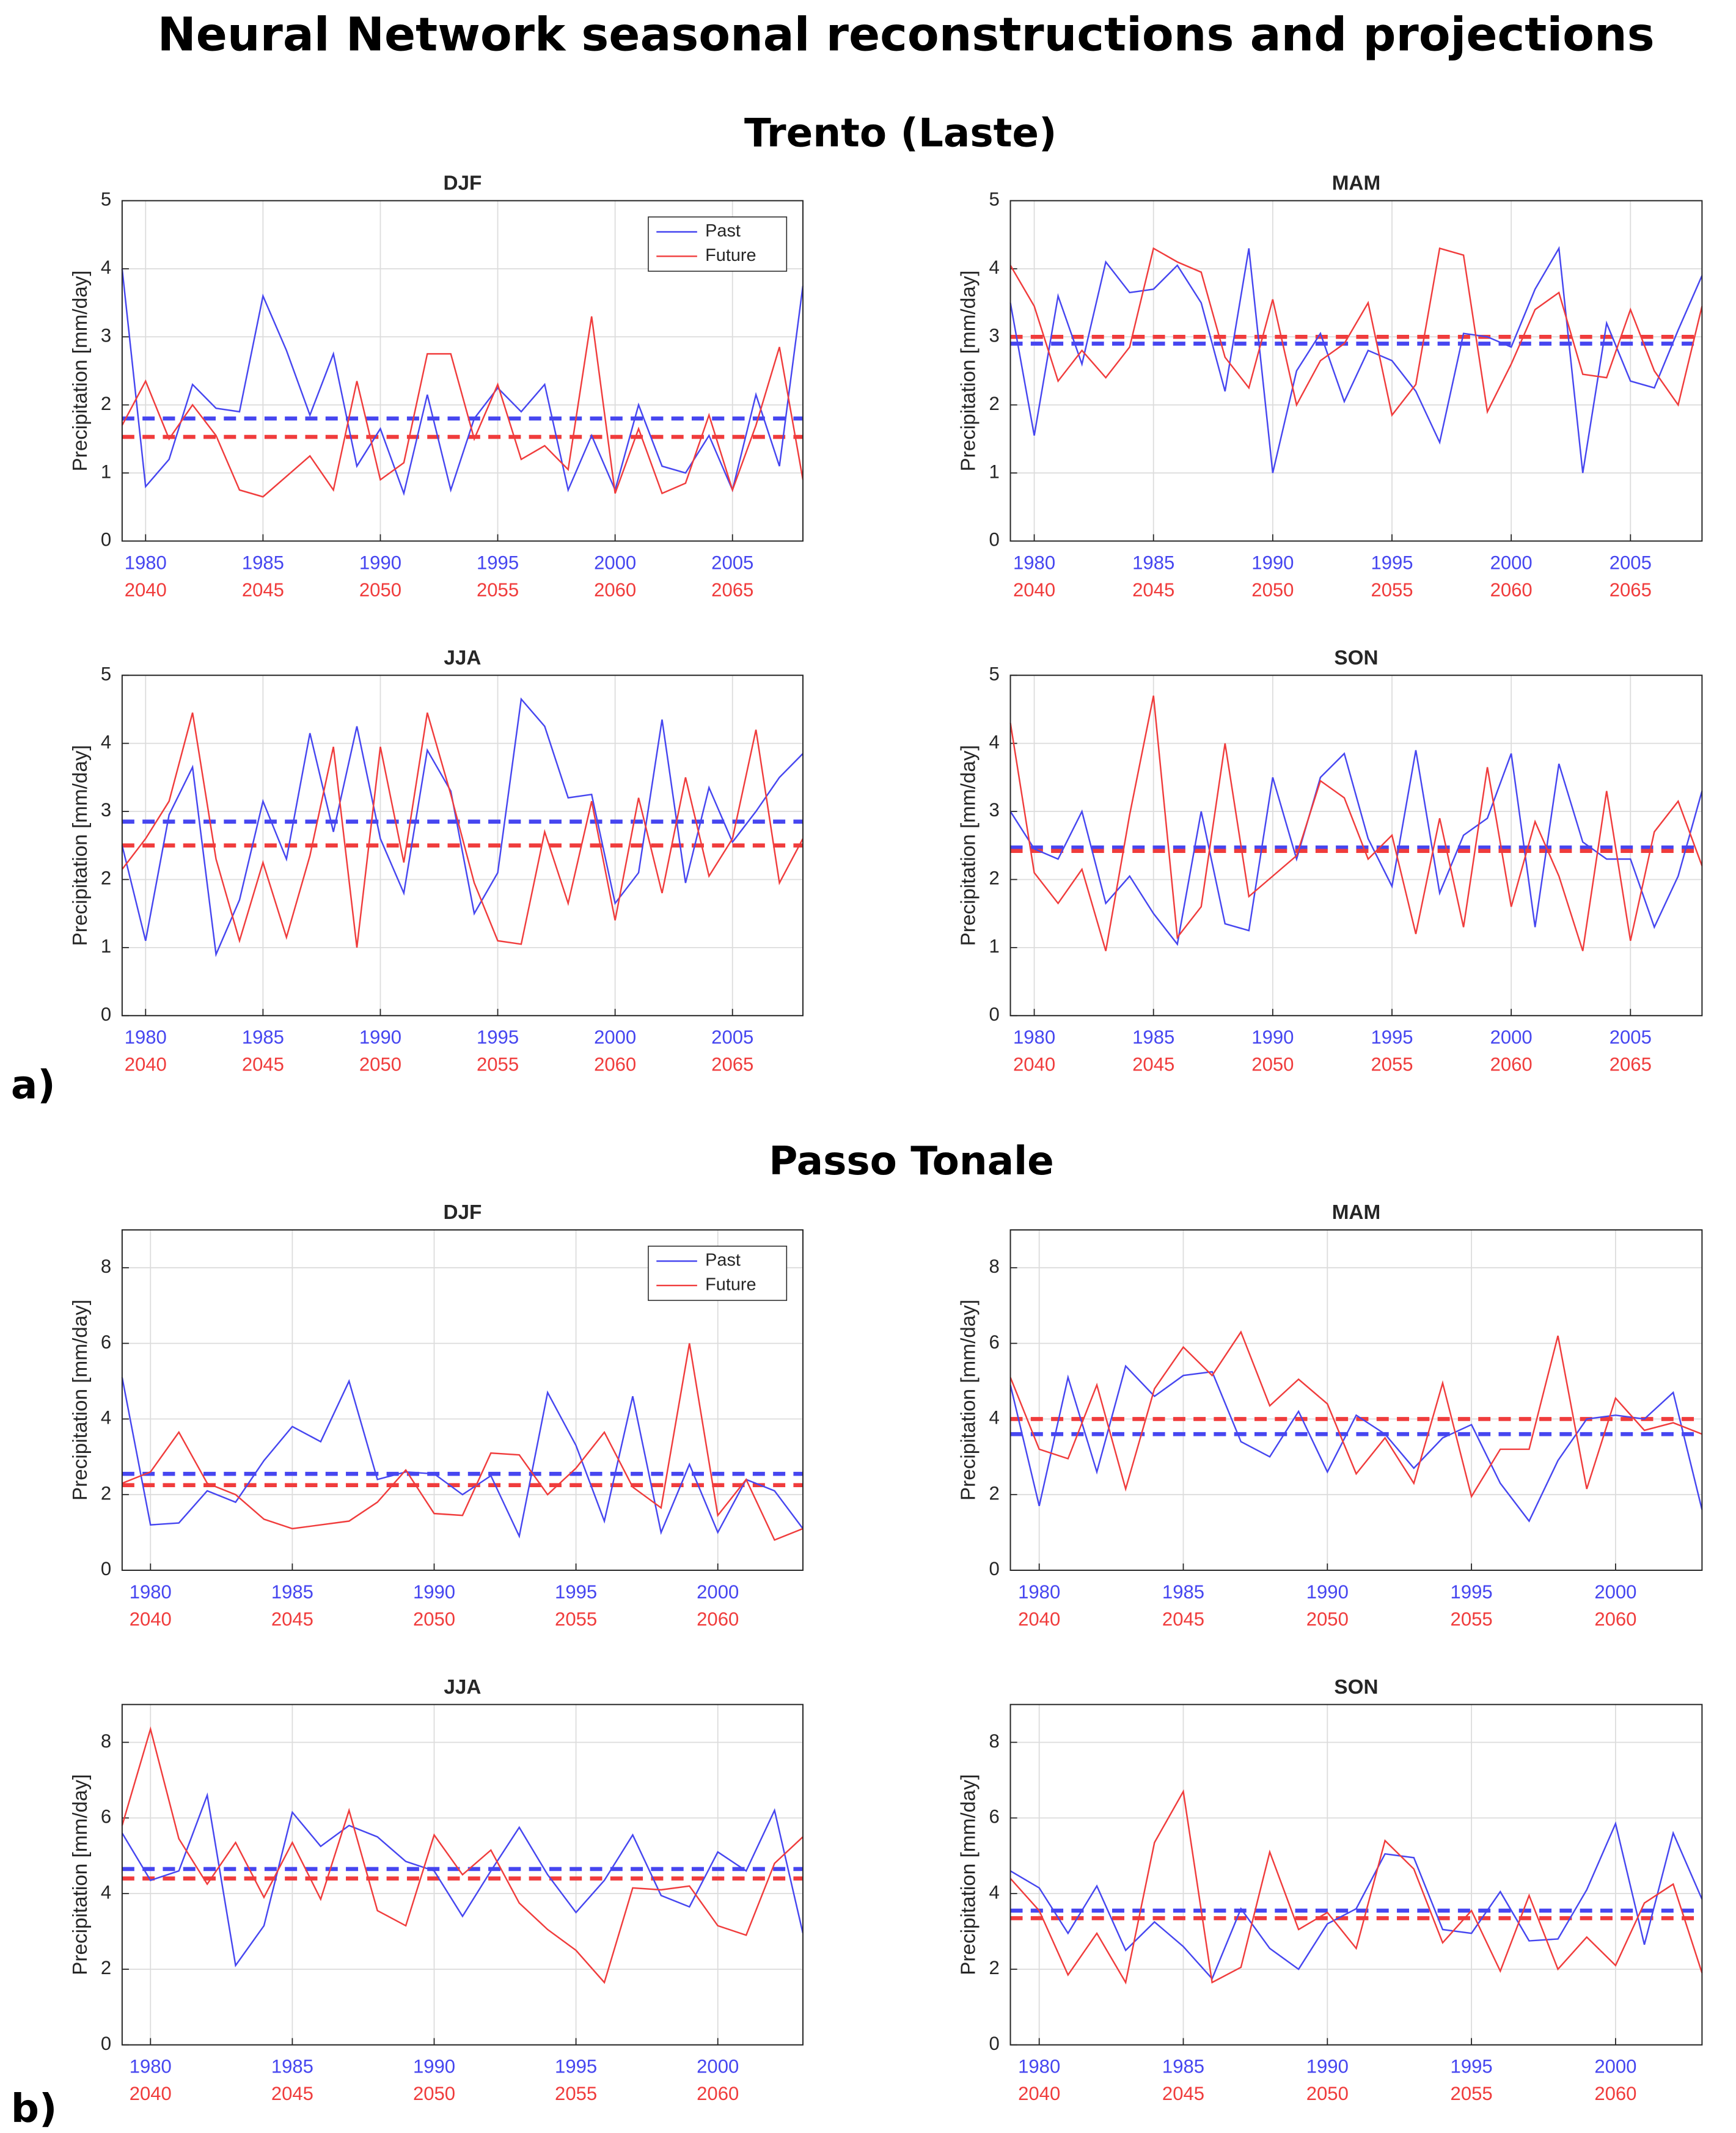 The height and width of the screenshot is (2133, 1736). What do you see at coordinates (911, 1161) in the screenshot?
I see `section-title: Passo Tonale` at bounding box center [911, 1161].